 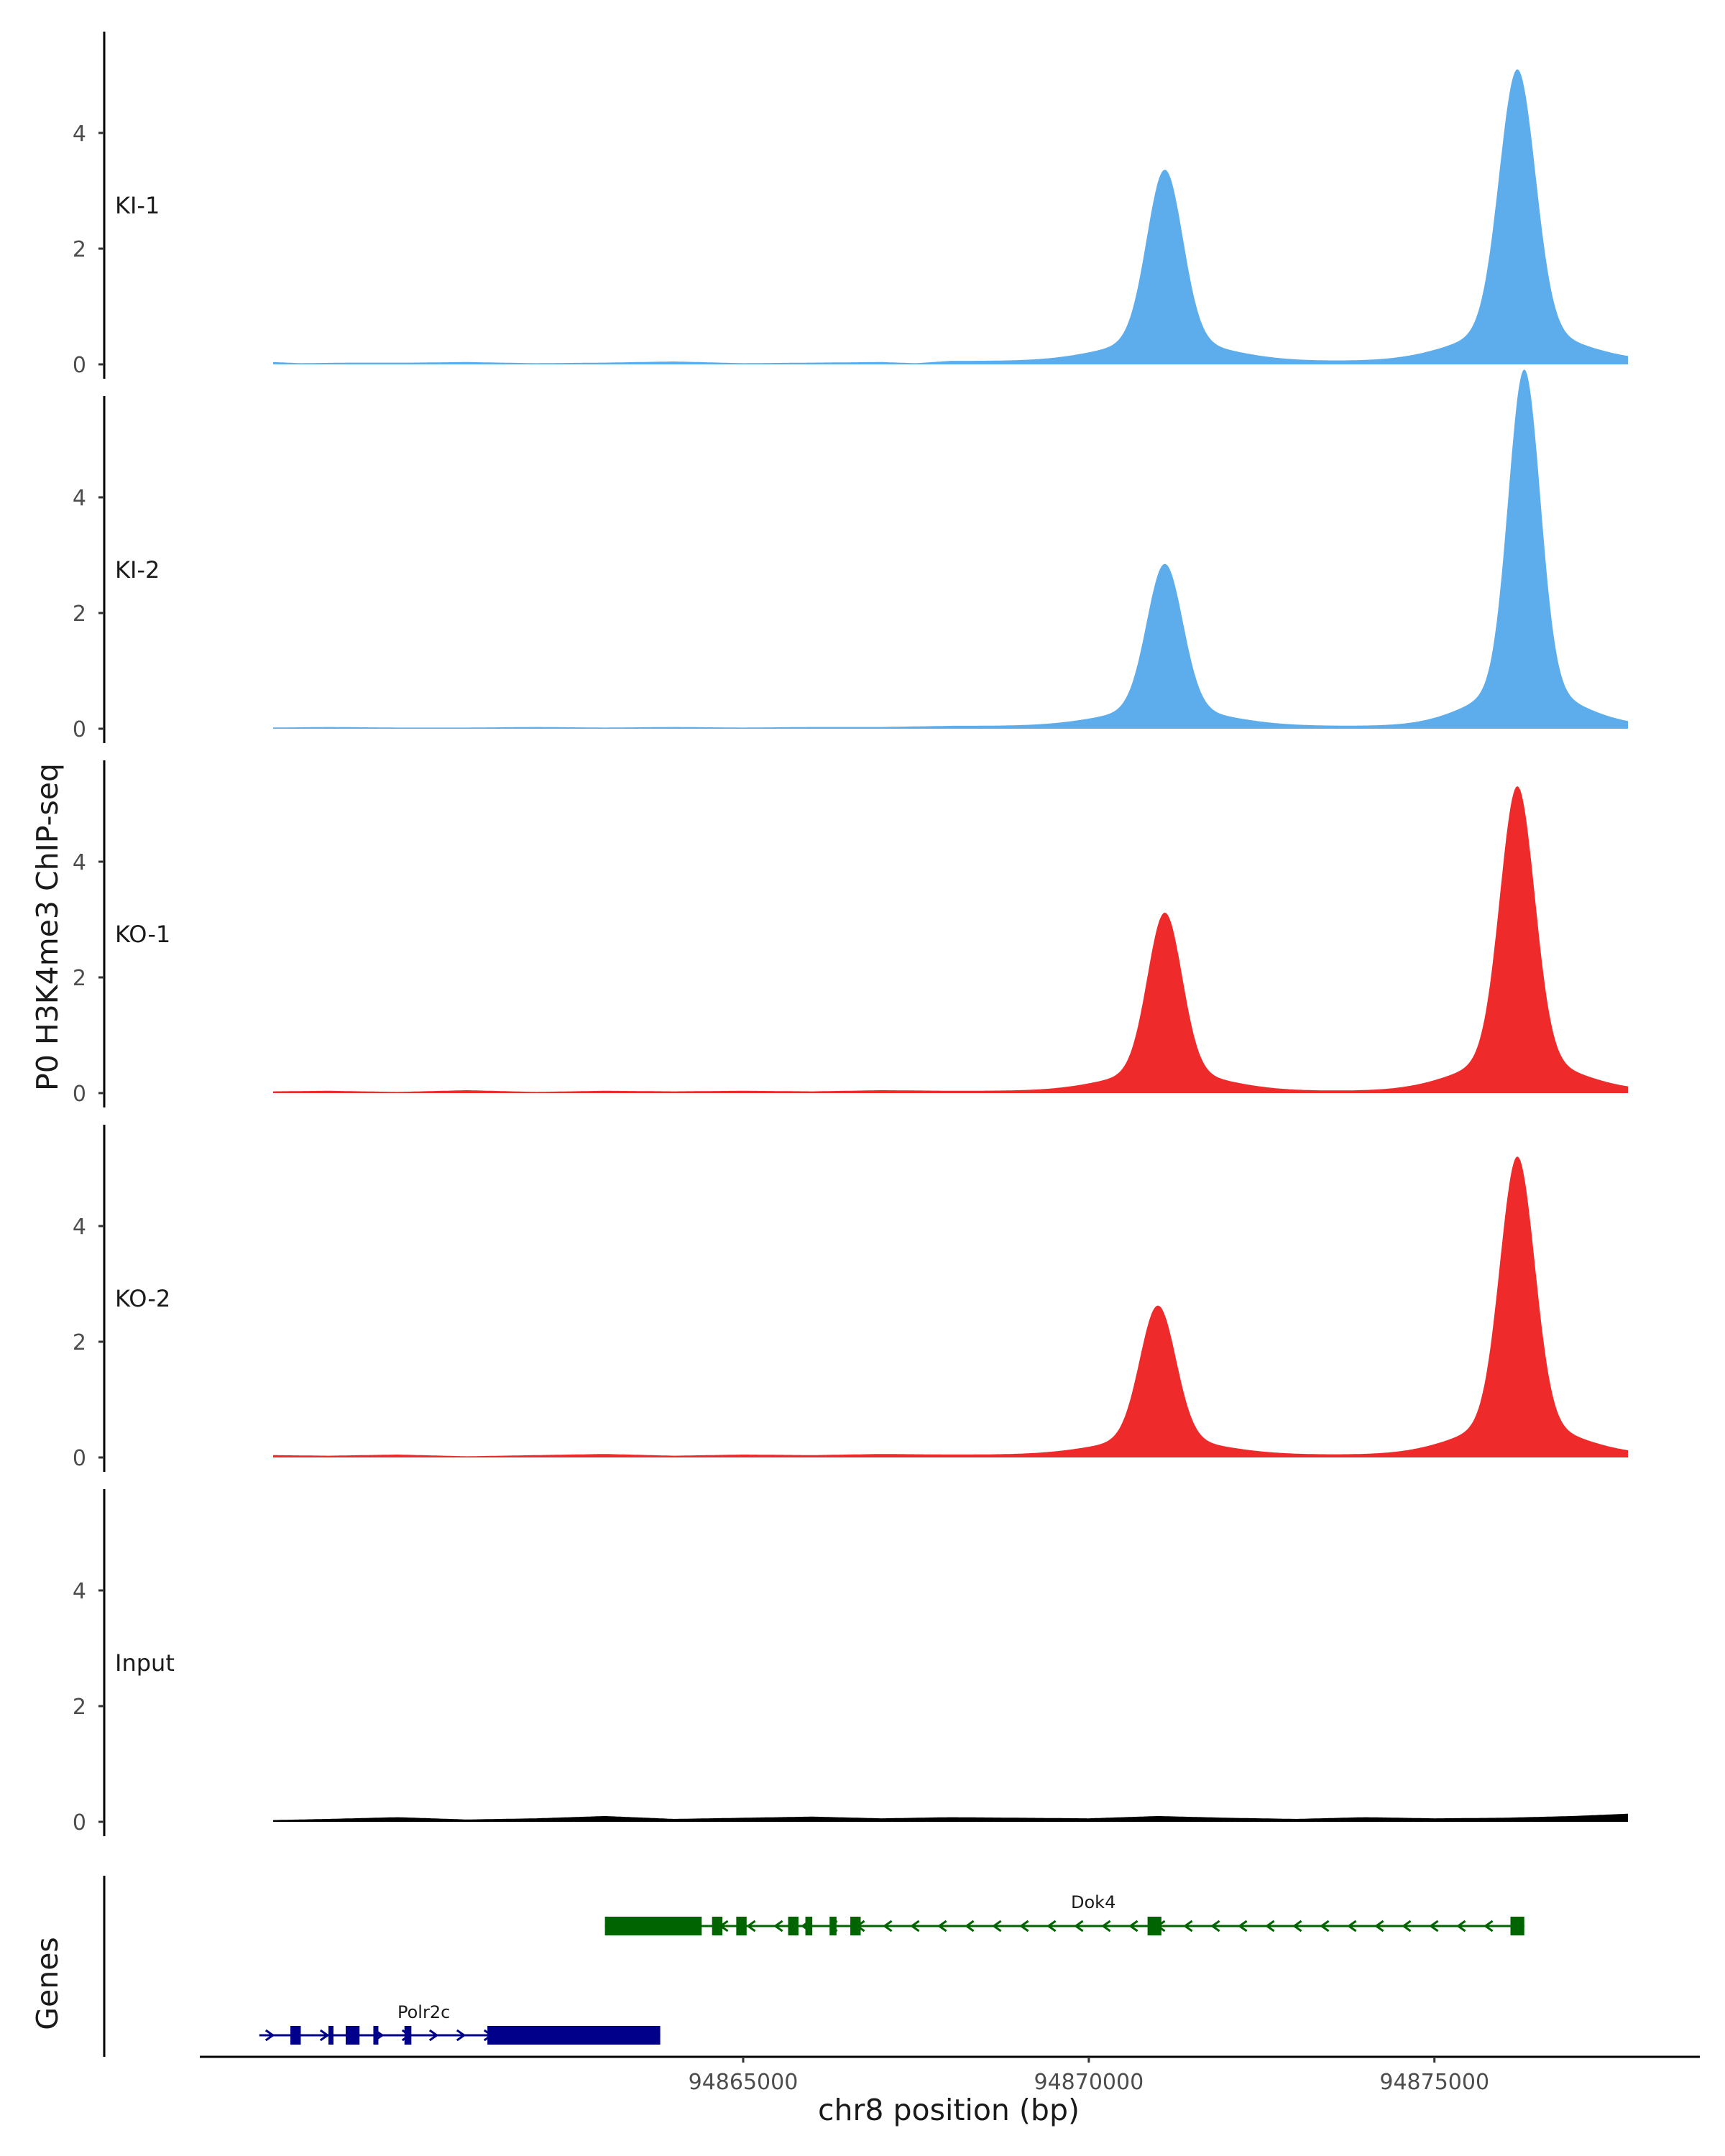 What do you see at coordinates (145, 1663) in the screenshot?
I see `track-label: Input` at bounding box center [145, 1663].